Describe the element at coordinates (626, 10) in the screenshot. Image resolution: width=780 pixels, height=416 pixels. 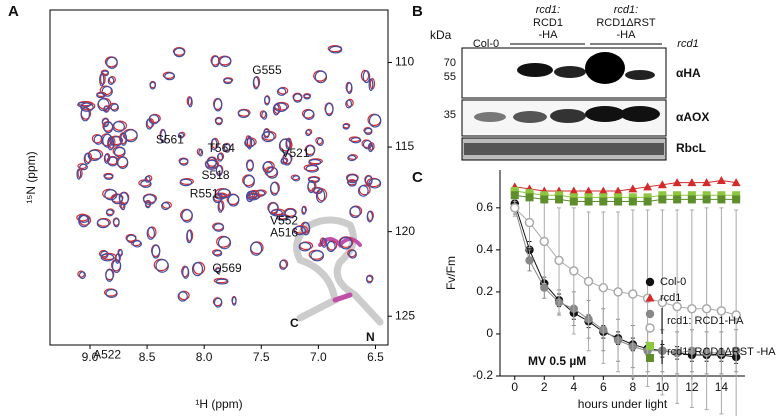
I see `lane-label: rcd1:` at that location.